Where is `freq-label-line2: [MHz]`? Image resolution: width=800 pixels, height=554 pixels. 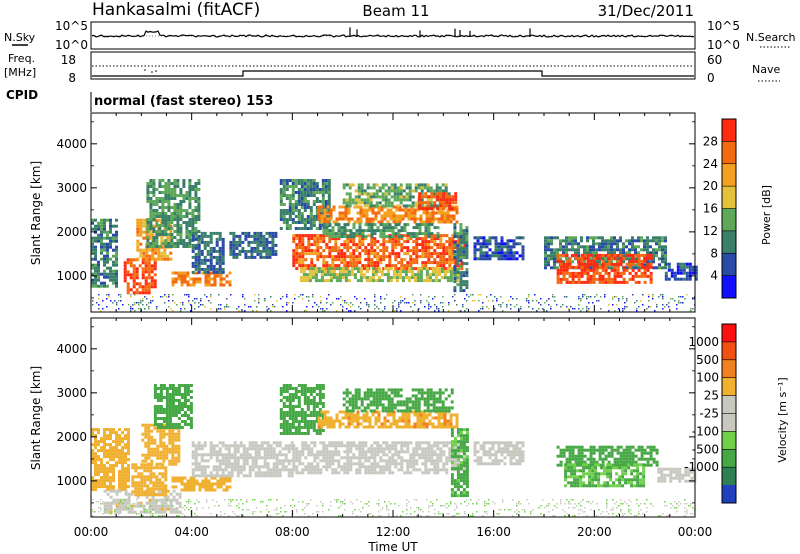 freq-label-line2: [MHz] is located at coordinates (20, 72).